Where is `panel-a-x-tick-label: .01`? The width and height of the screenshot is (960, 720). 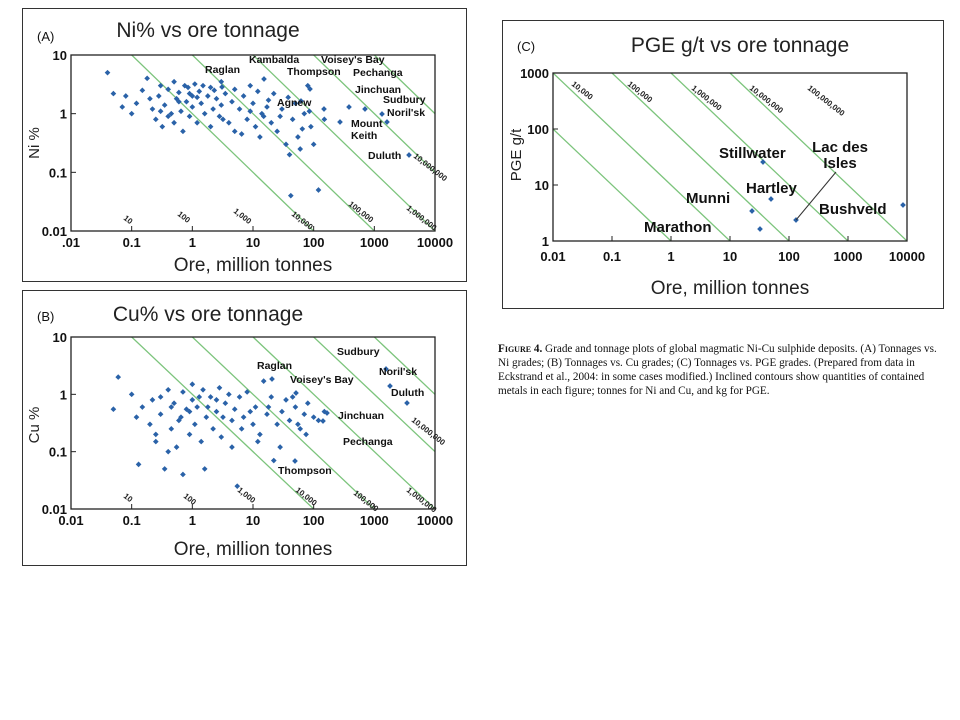 panel-a-x-tick-label: .01 is located at coordinates (71, 242).